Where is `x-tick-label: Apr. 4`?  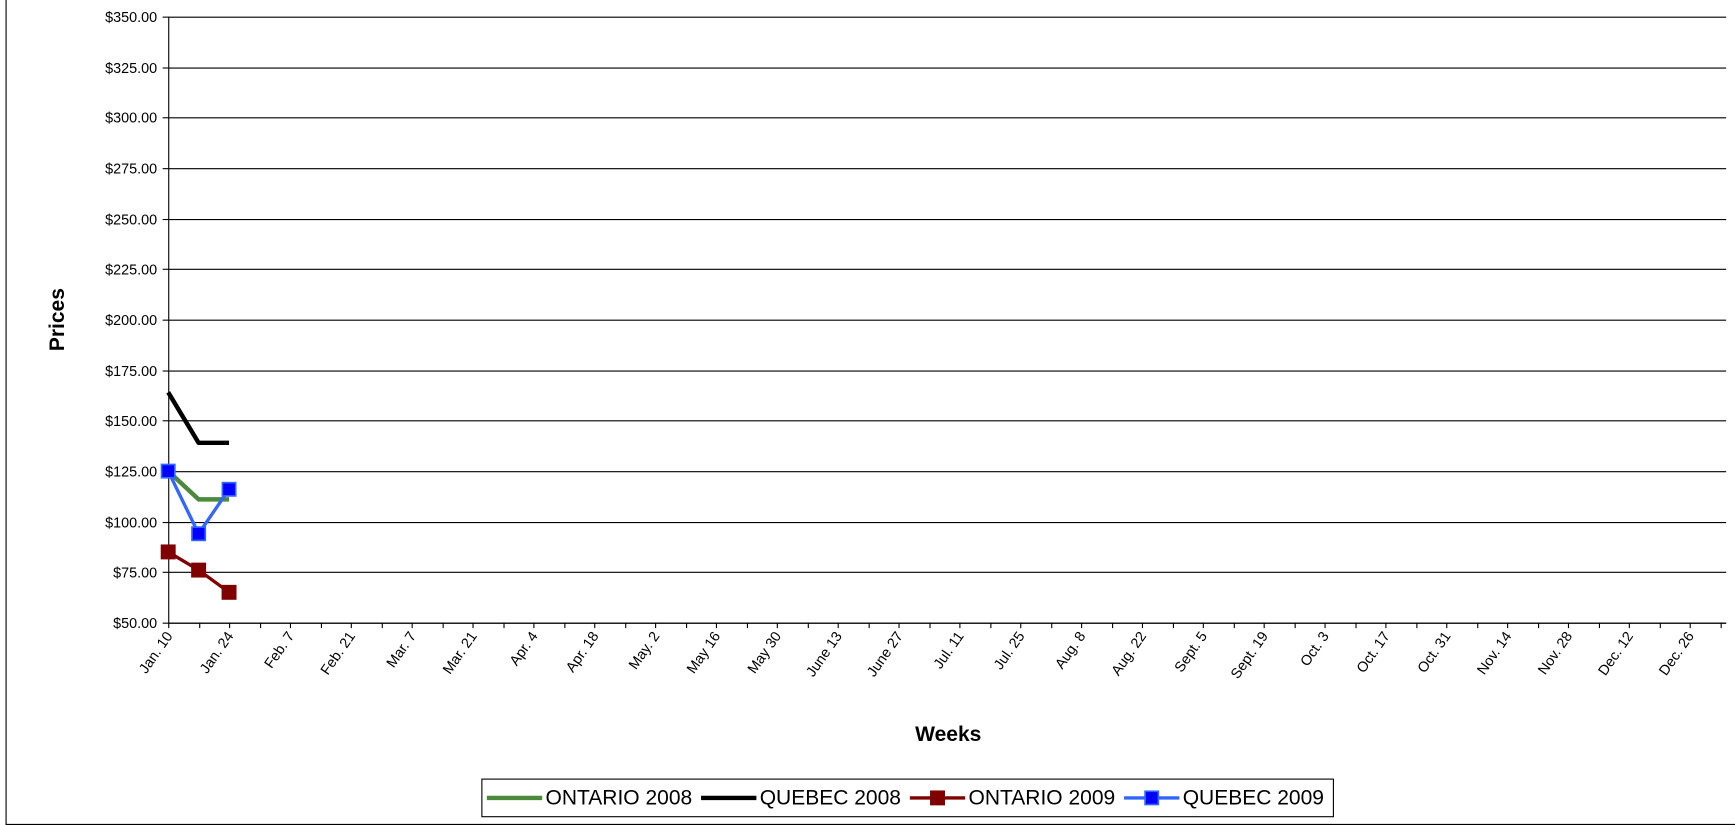 x-tick-label: Apr. 4 is located at coordinates (524, 649).